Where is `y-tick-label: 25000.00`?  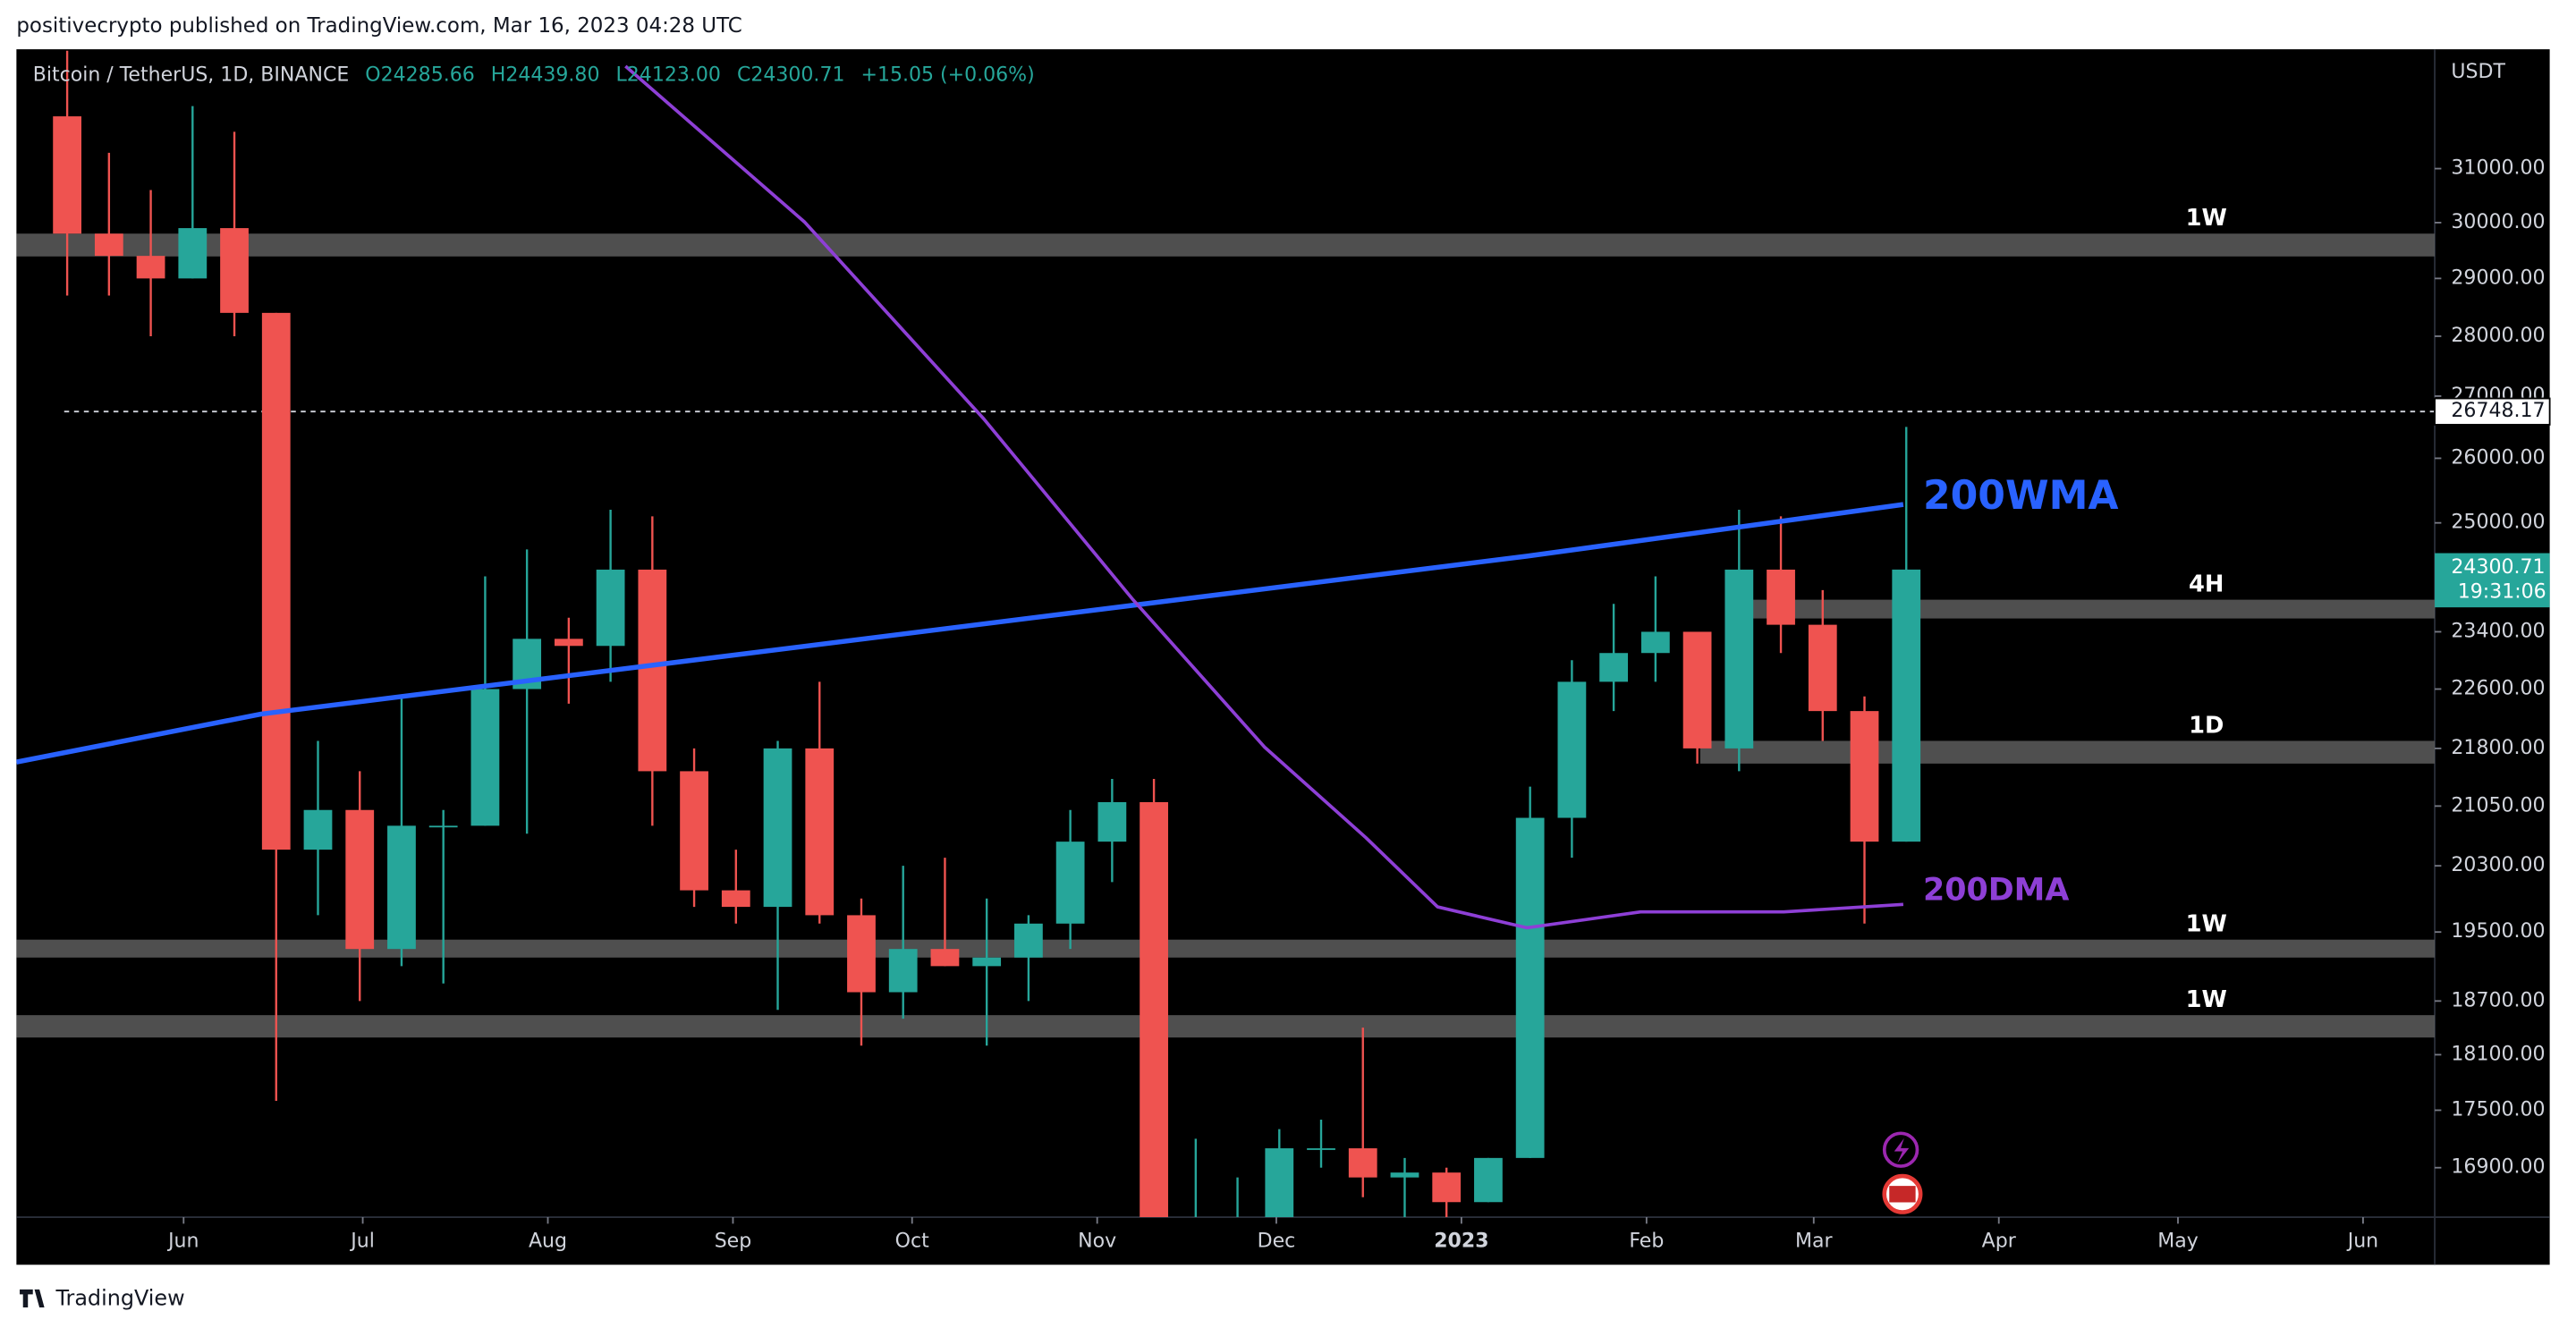
y-tick-label: 25000.00 is located at coordinates (2498, 523).